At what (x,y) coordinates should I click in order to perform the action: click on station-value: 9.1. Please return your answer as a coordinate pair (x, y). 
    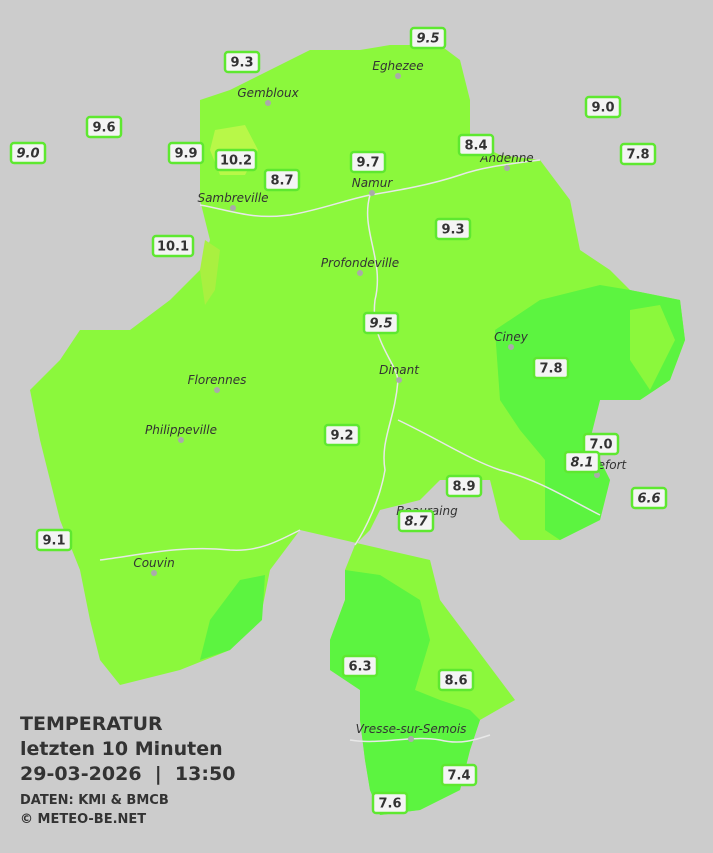
    Looking at the image, I should click on (53, 541).